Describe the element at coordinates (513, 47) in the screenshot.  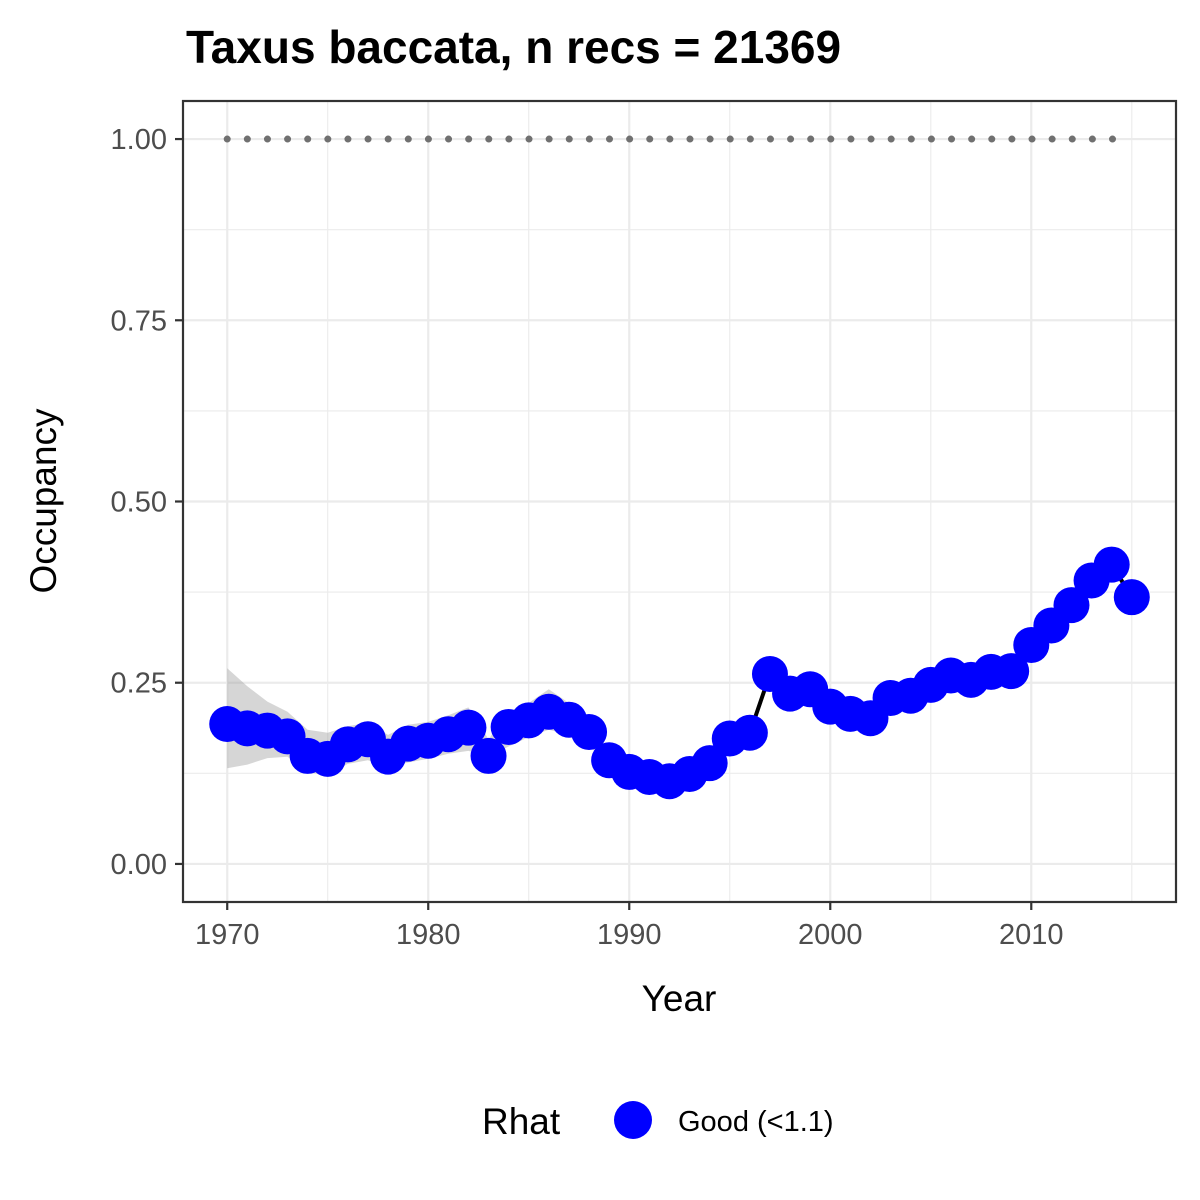
I see `chart-title: Taxus baccata, n recs = 21369` at that location.